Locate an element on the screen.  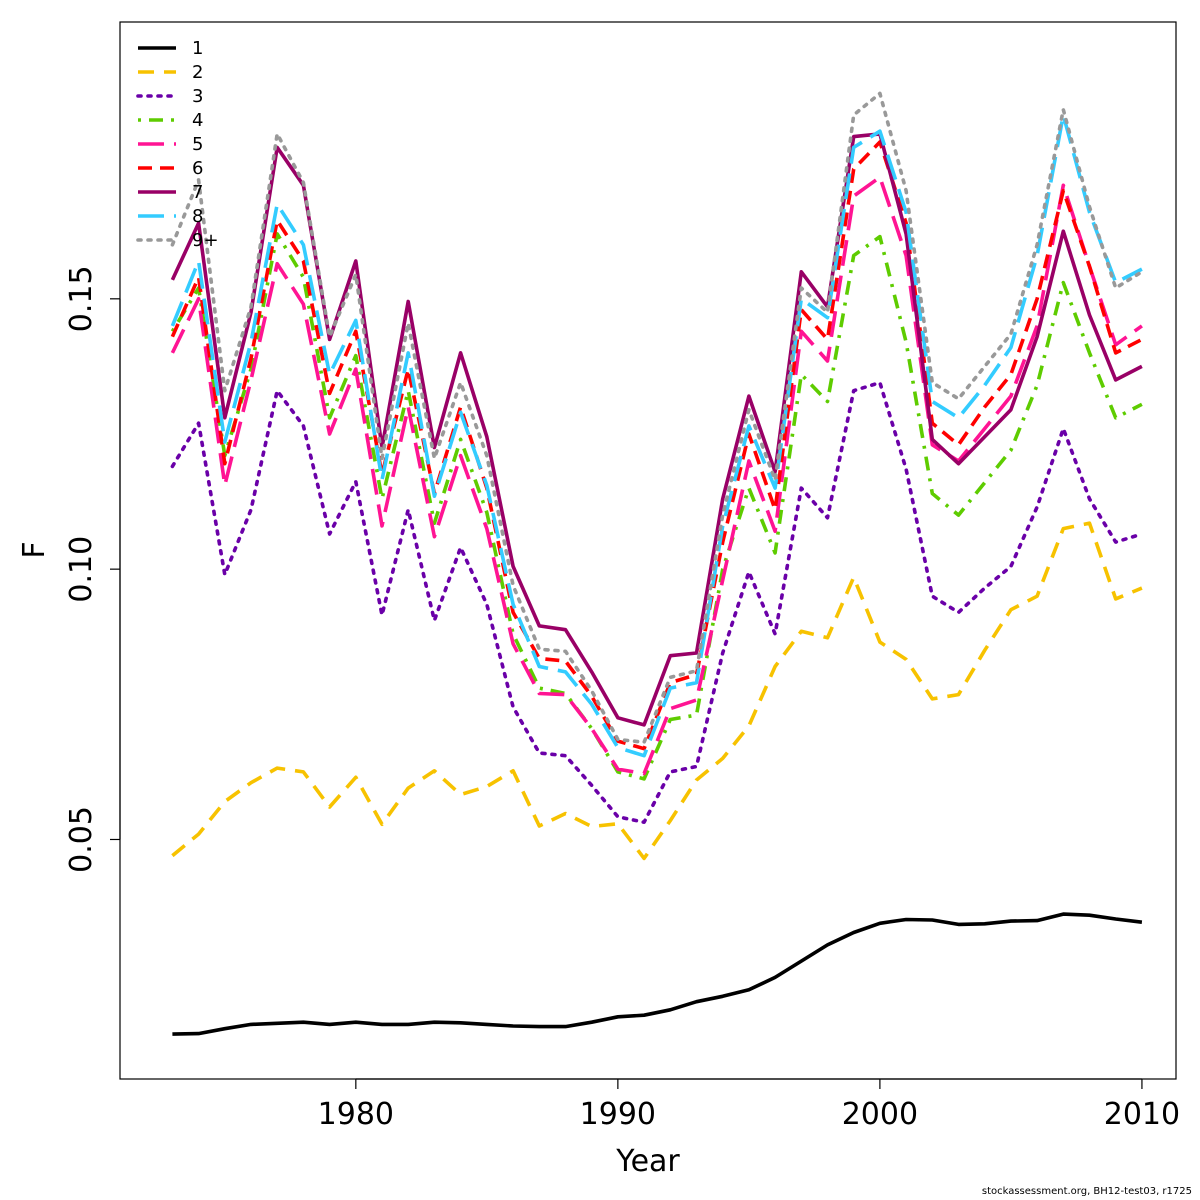
y-tick-label-0.05: 0.05 is located at coordinates (81, 839).